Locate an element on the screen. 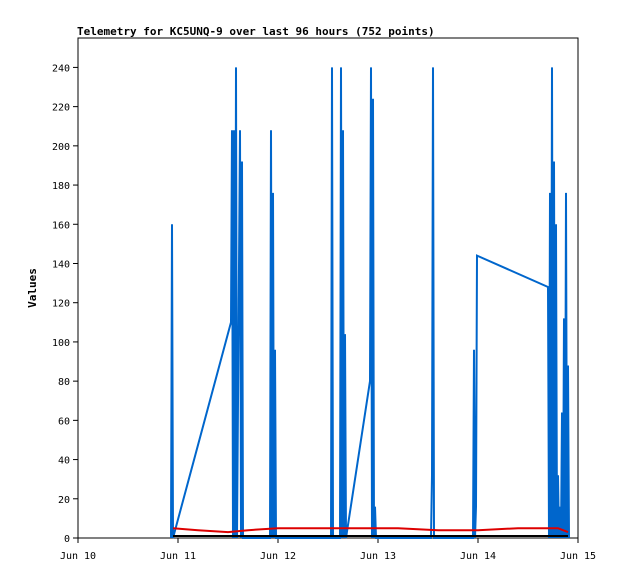  x-tick-label: Jun 10 is located at coordinates (78, 556).